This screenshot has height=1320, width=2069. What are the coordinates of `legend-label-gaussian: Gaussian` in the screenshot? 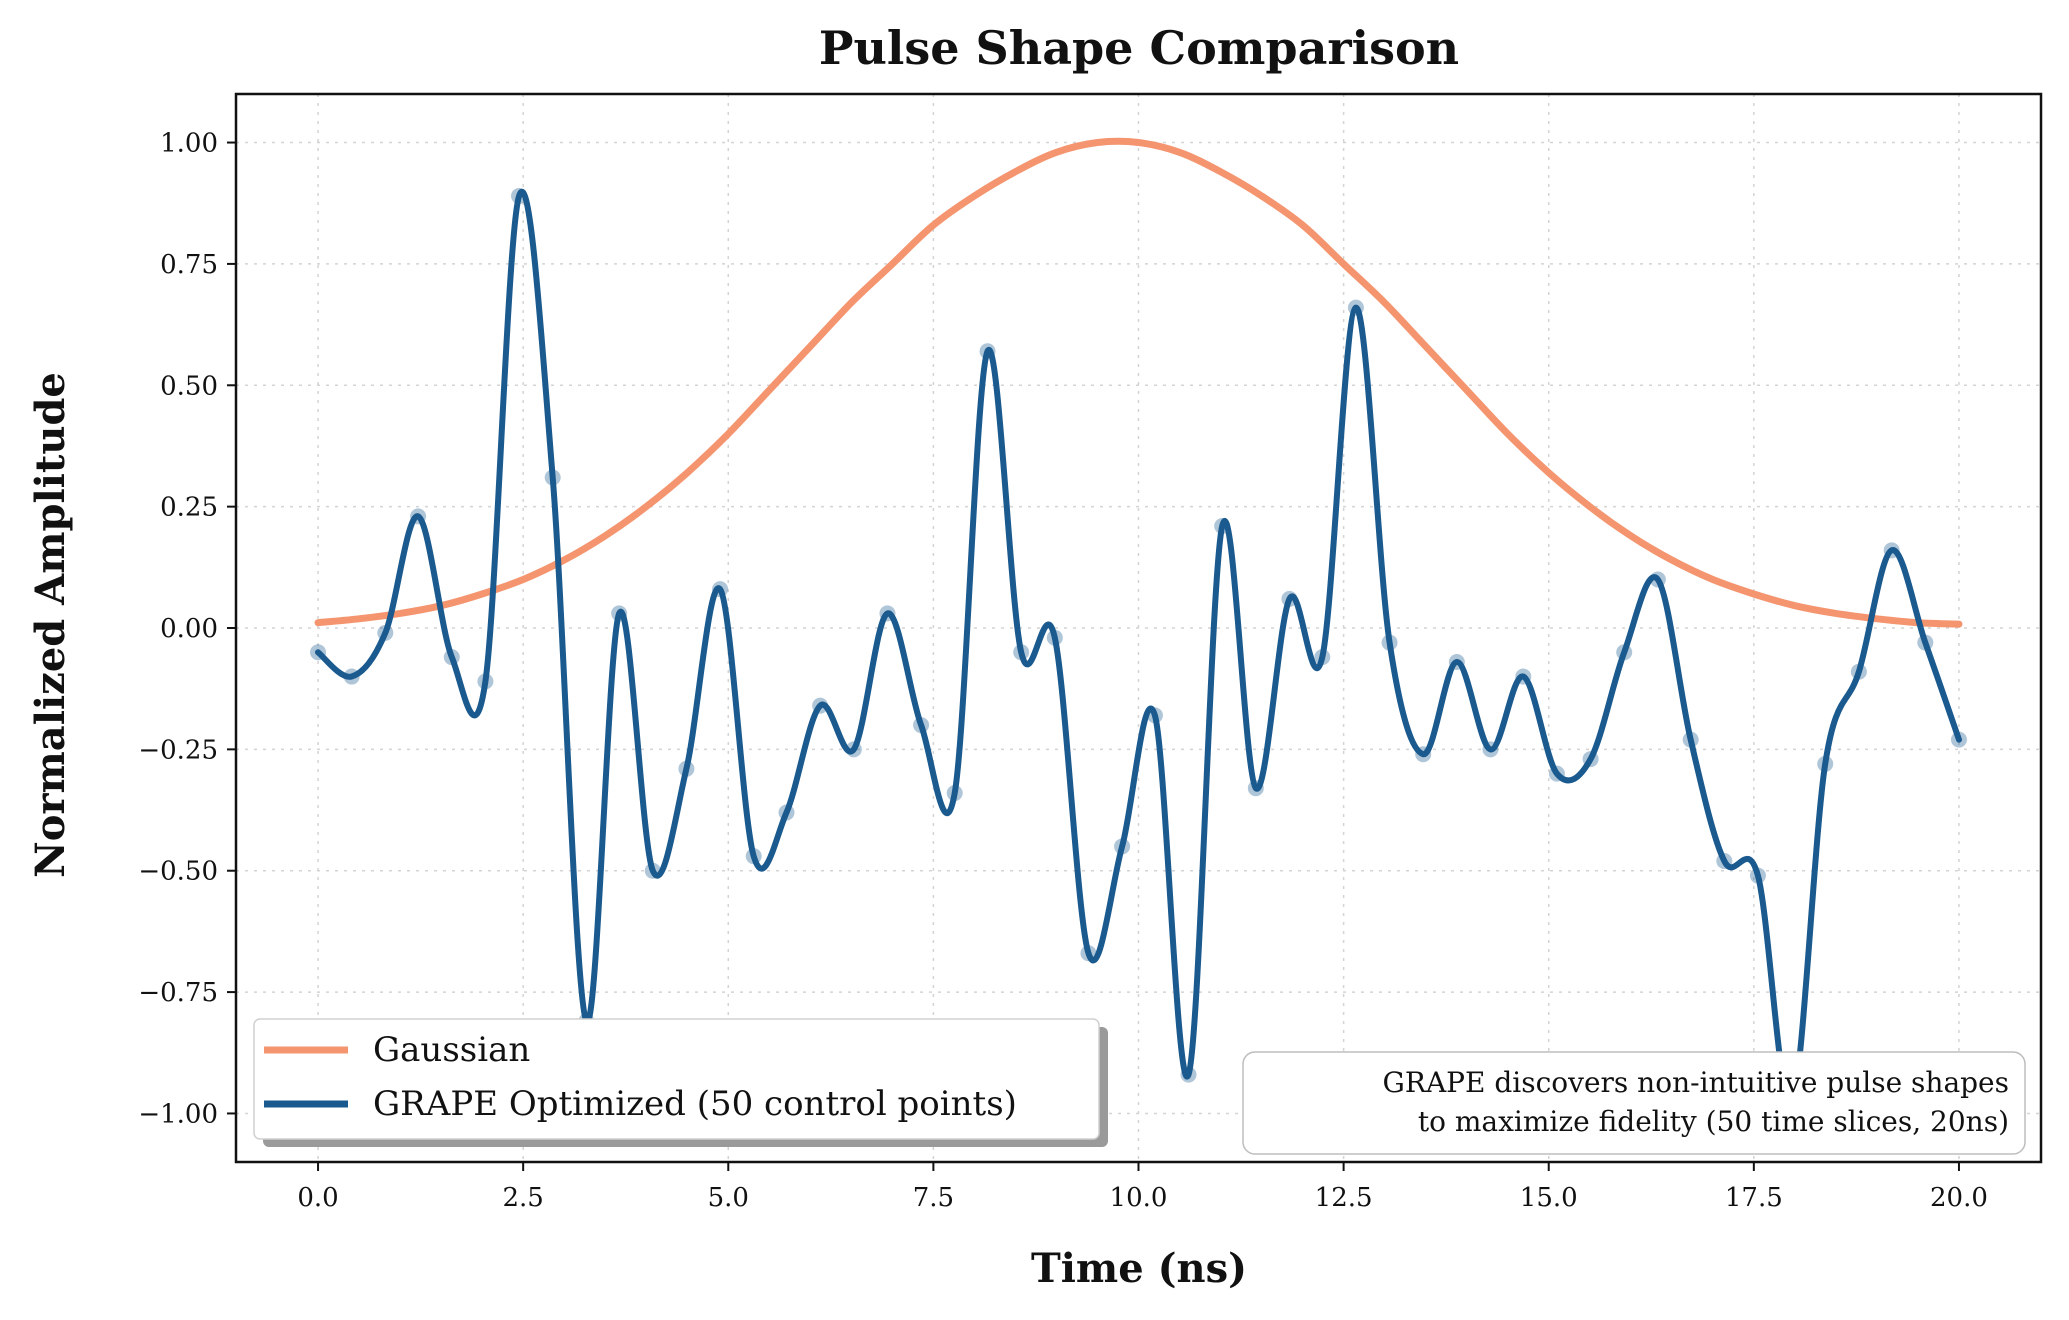 It's located at (451, 1050).